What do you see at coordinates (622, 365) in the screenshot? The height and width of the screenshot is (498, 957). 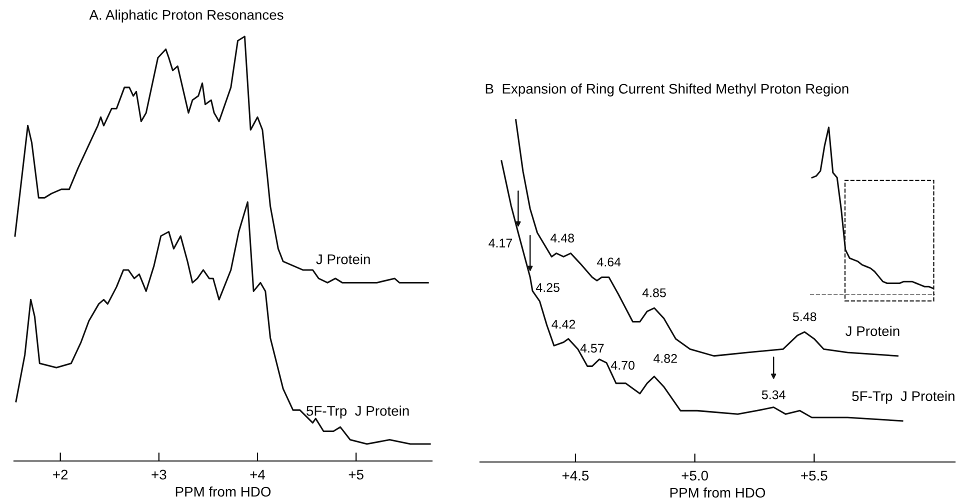 I see `annotation: 4.70` at bounding box center [622, 365].